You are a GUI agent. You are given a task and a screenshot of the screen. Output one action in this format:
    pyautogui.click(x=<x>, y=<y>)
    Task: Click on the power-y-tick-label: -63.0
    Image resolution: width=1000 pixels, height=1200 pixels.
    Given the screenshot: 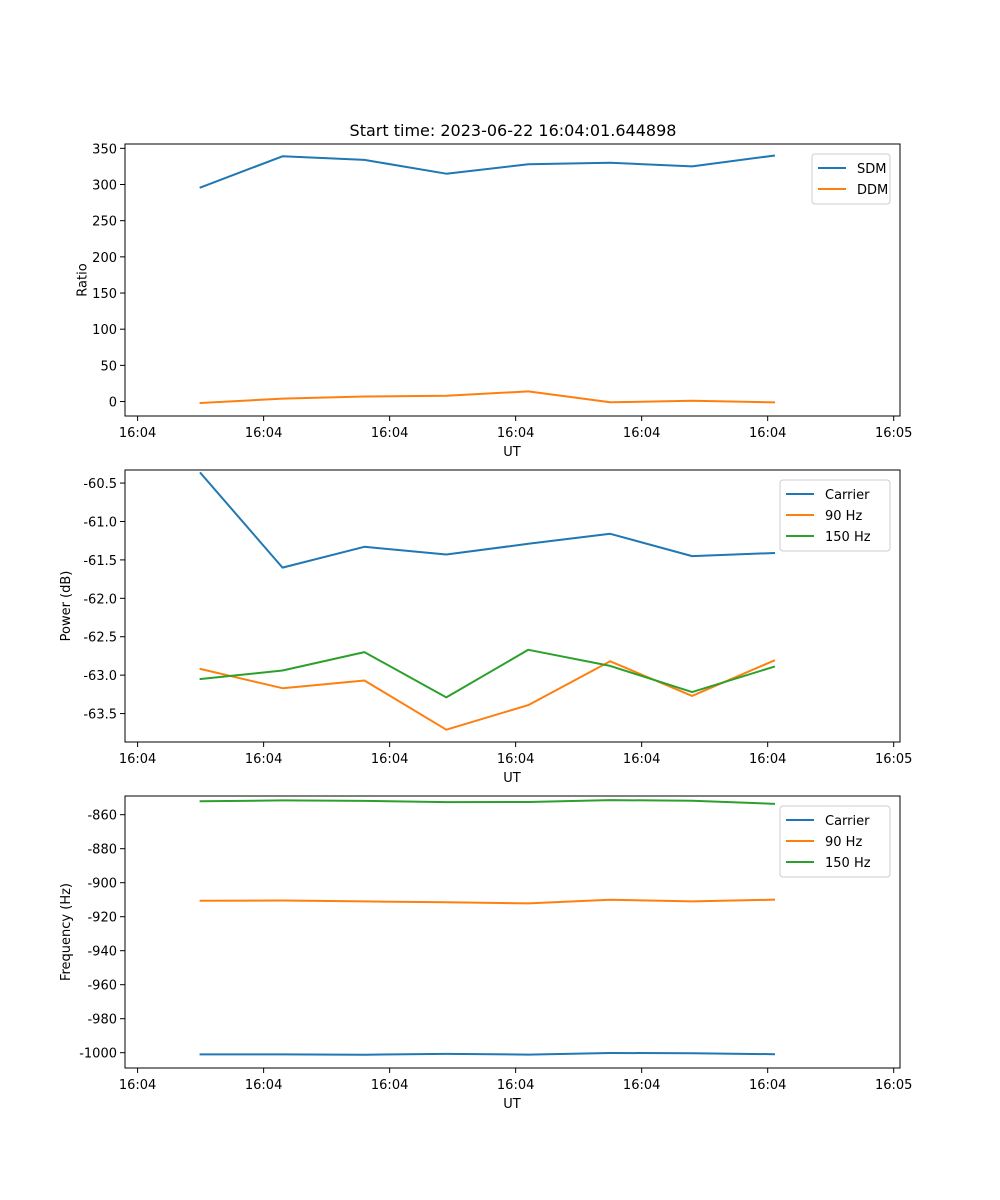 What is the action you would take?
    pyautogui.click(x=100, y=676)
    